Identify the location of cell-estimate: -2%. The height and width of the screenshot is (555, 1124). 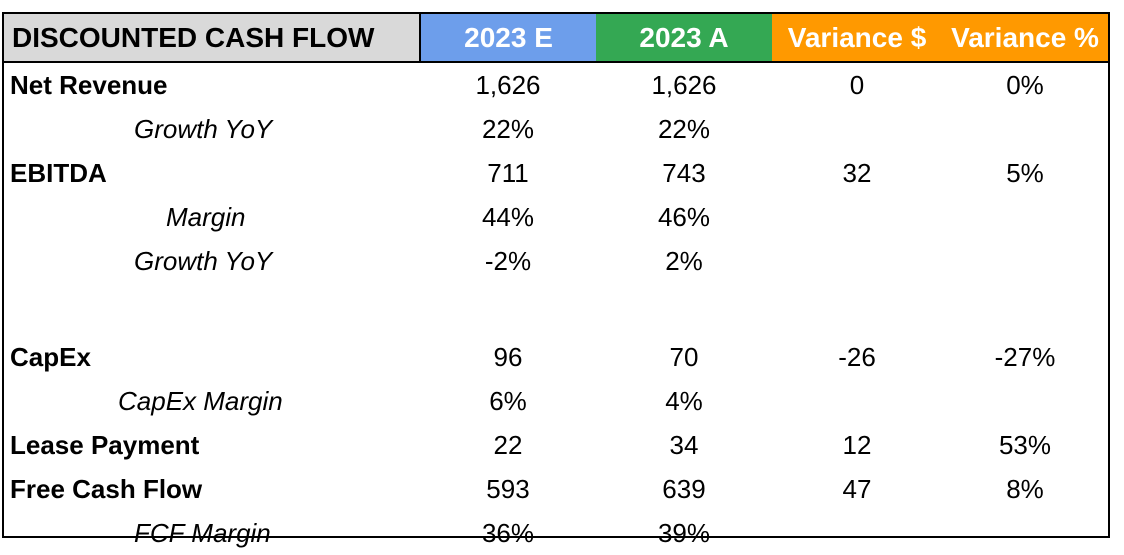
(508, 260).